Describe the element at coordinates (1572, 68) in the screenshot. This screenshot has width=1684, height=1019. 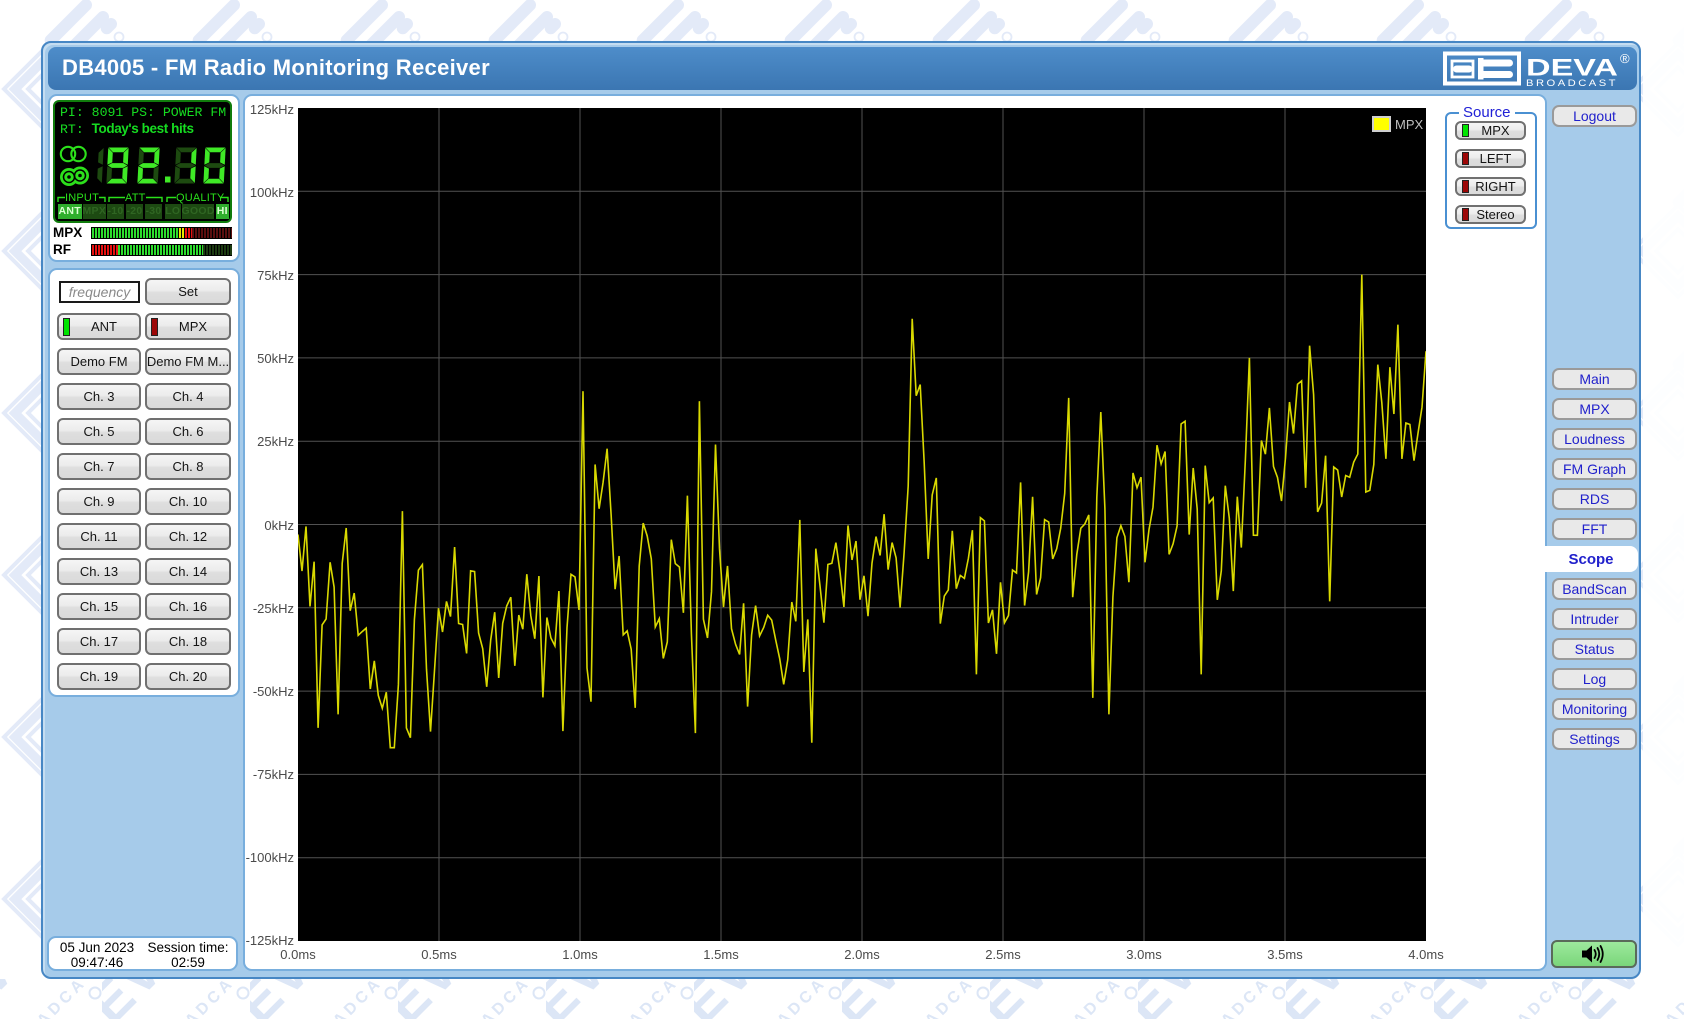
I see `svg-text: DEVA` at that location.